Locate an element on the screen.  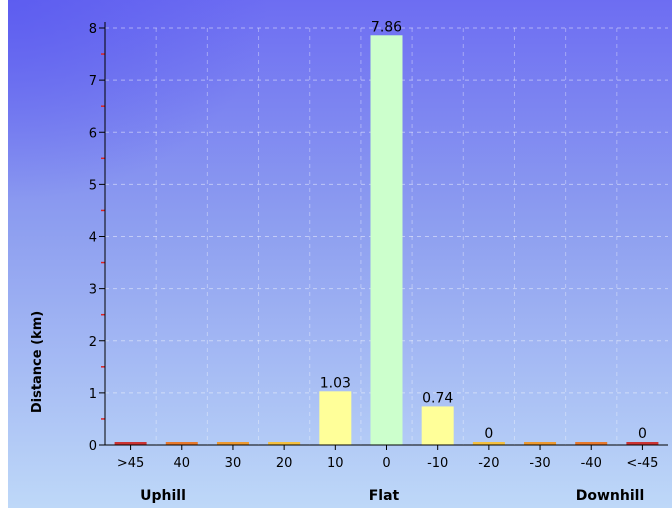
y-tick-label: 2 is located at coordinates (93, 342).